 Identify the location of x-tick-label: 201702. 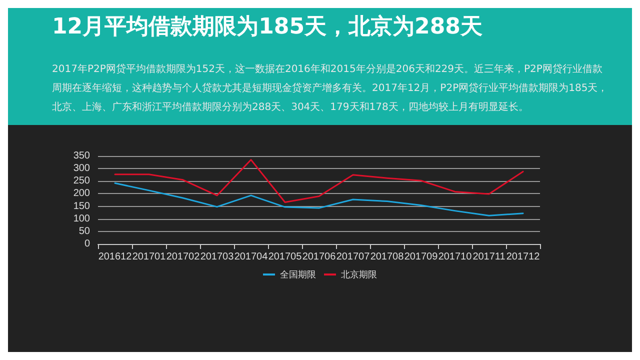
(183, 257).